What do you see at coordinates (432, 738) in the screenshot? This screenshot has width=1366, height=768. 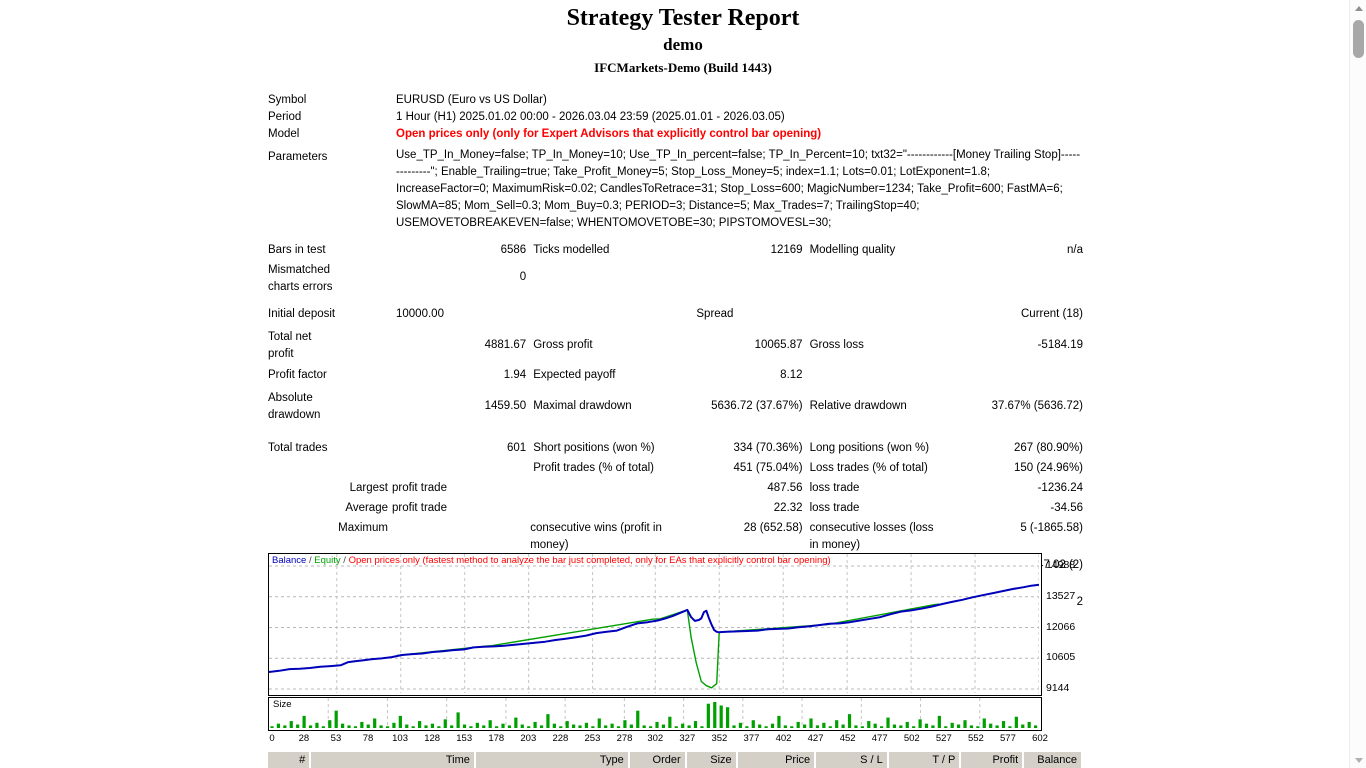 I see `x-tick-label: 128` at bounding box center [432, 738].